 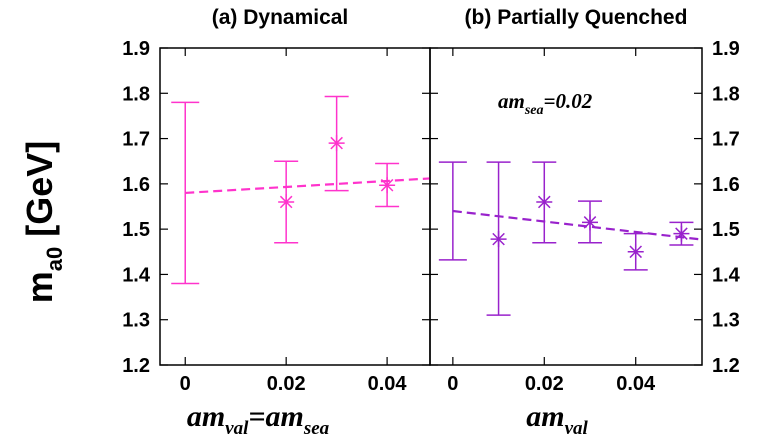 I want to click on panel-b-annotation: amsea=0.02, so click(x=545, y=103).